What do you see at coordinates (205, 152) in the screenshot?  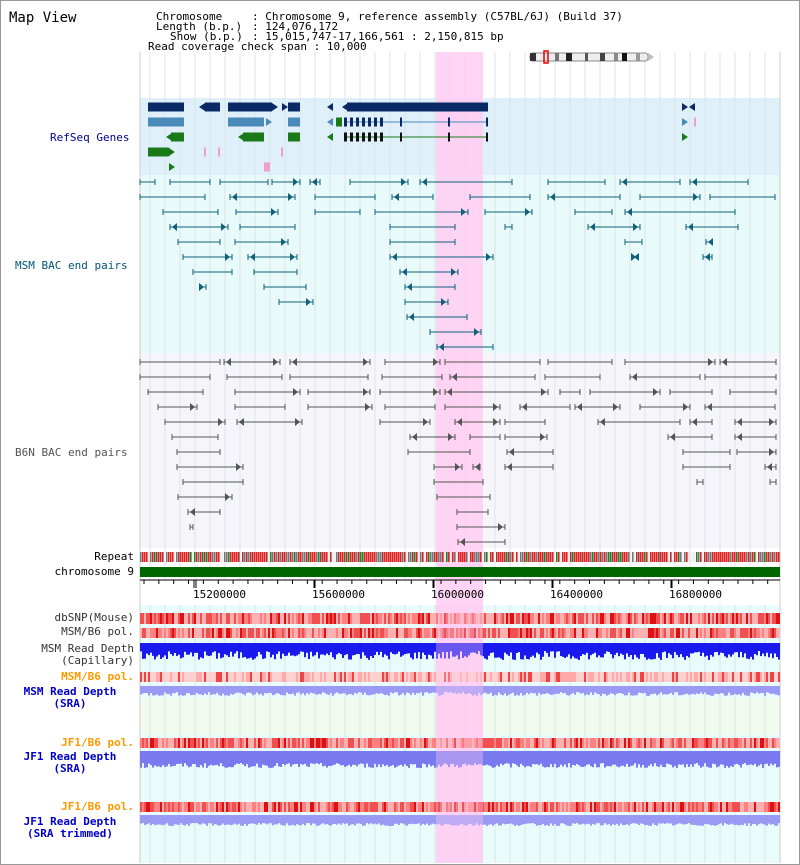 I see `gene-exon` at bounding box center [205, 152].